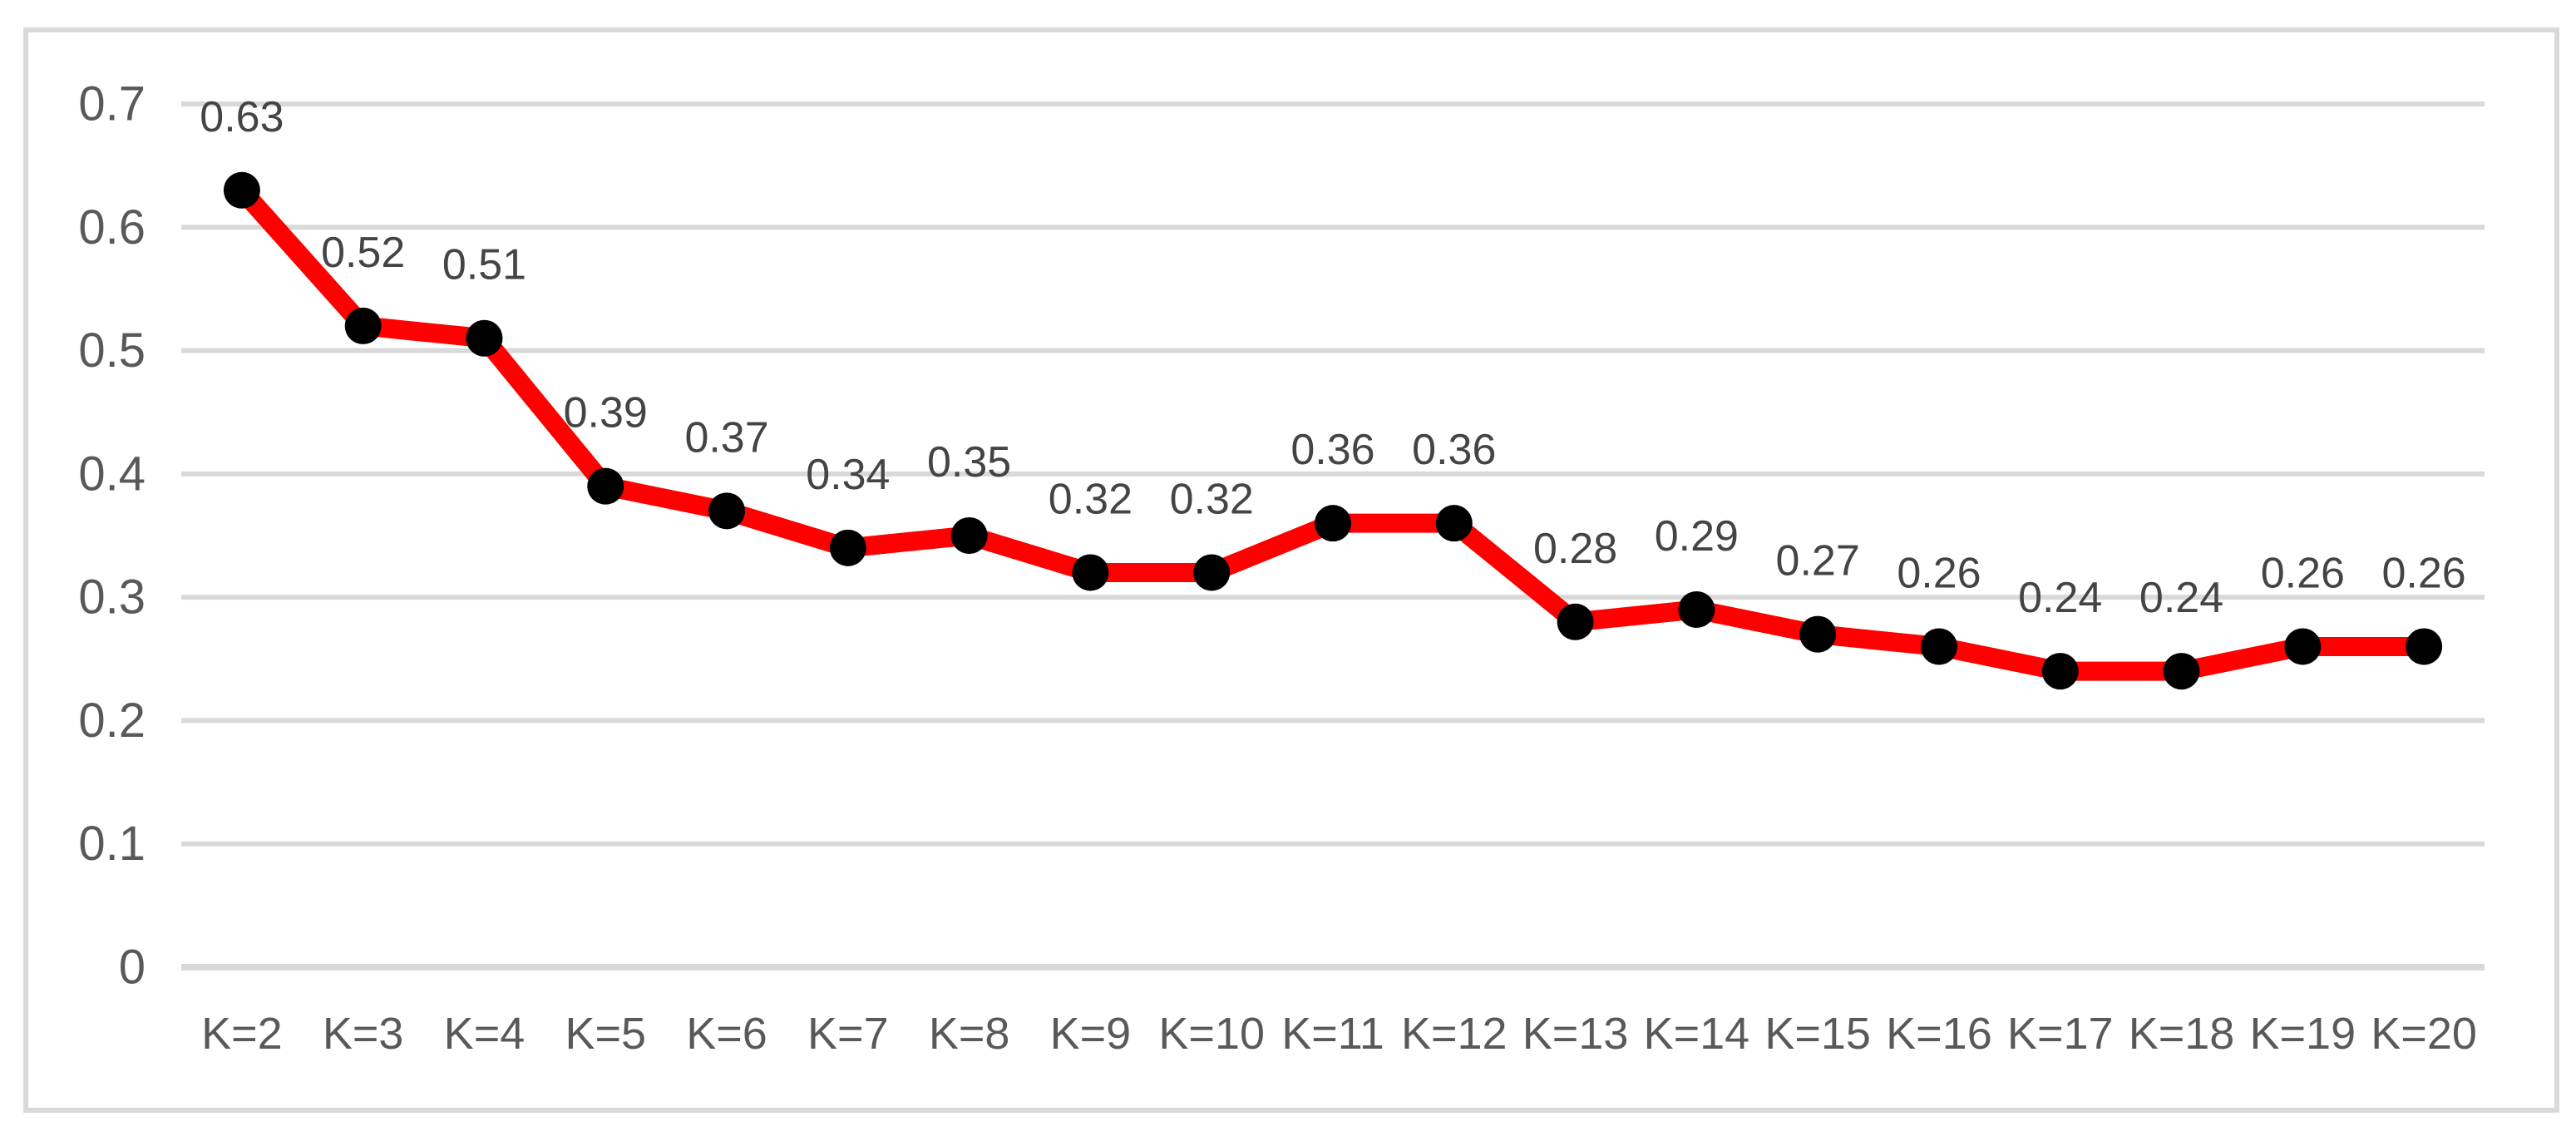 This screenshot has width=2576, height=1141. Describe the element at coordinates (242, 1034) in the screenshot. I see `x-tick-label-K=2: K=2` at that location.